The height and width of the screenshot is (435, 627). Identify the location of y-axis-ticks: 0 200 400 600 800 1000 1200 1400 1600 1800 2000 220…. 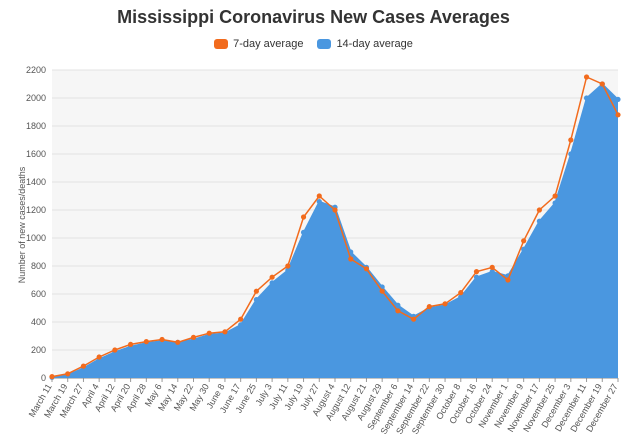
(36, 224).